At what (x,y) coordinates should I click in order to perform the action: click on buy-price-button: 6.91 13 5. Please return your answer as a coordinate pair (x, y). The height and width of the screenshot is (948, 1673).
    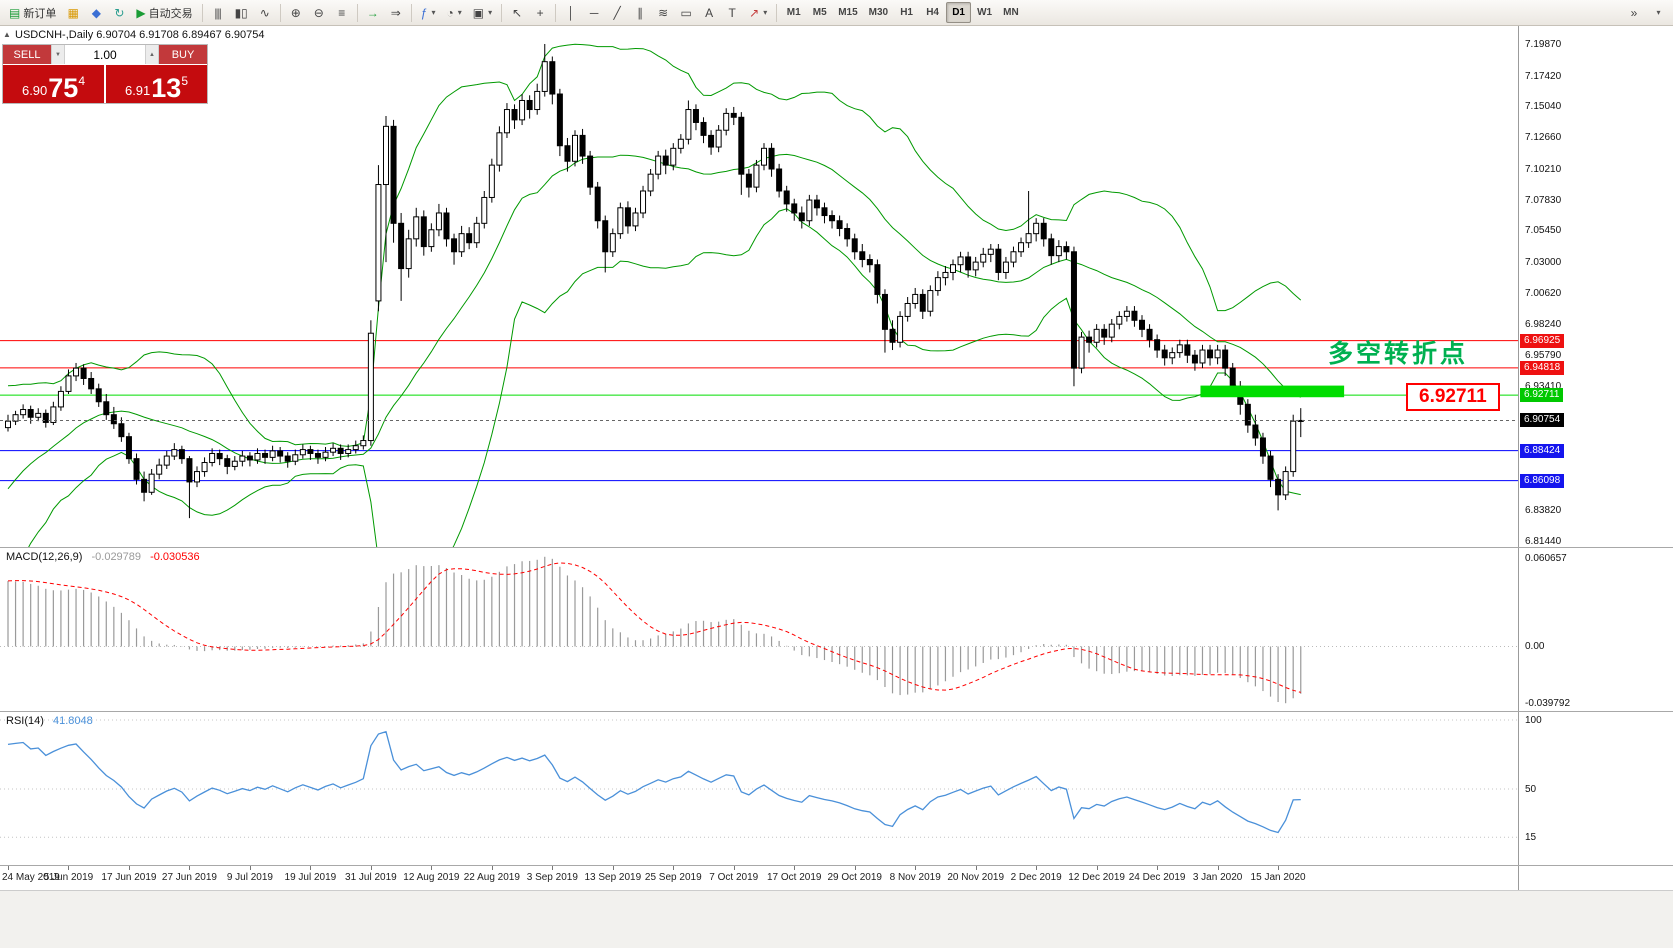
    Looking at the image, I should click on (156, 84).